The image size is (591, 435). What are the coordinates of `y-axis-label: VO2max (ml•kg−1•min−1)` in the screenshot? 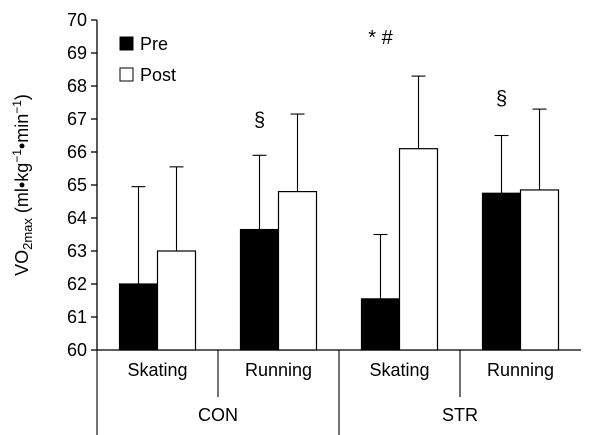 It's located at (22, 185).